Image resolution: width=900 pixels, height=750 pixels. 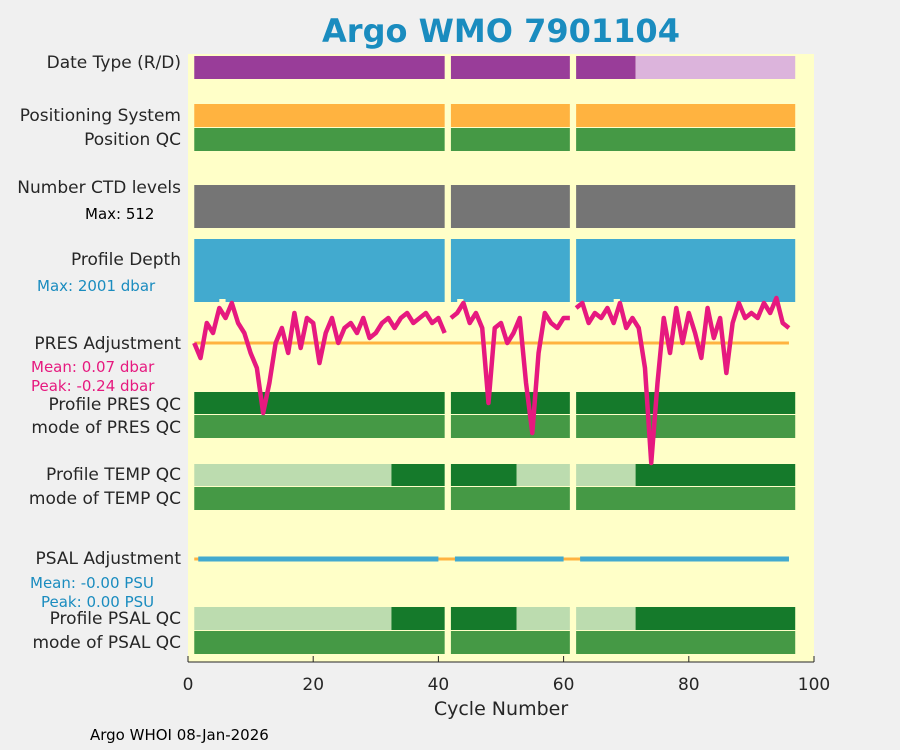 What do you see at coordinates (99, 188) in the screenshot?
I see `label-ctd-levels: Number CTD levels` at bounding box center [99, 188].